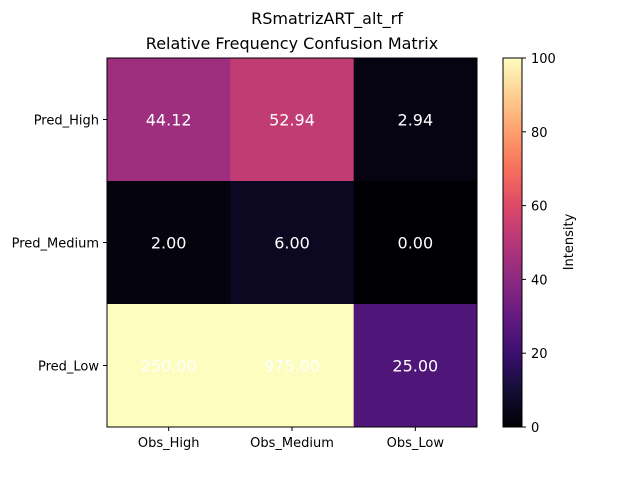 This screenshot has width=640, height=480. Describe the element at coordinates (539, 354) in the screenshot. I see `colorbar-tick-label: 20` at that location.